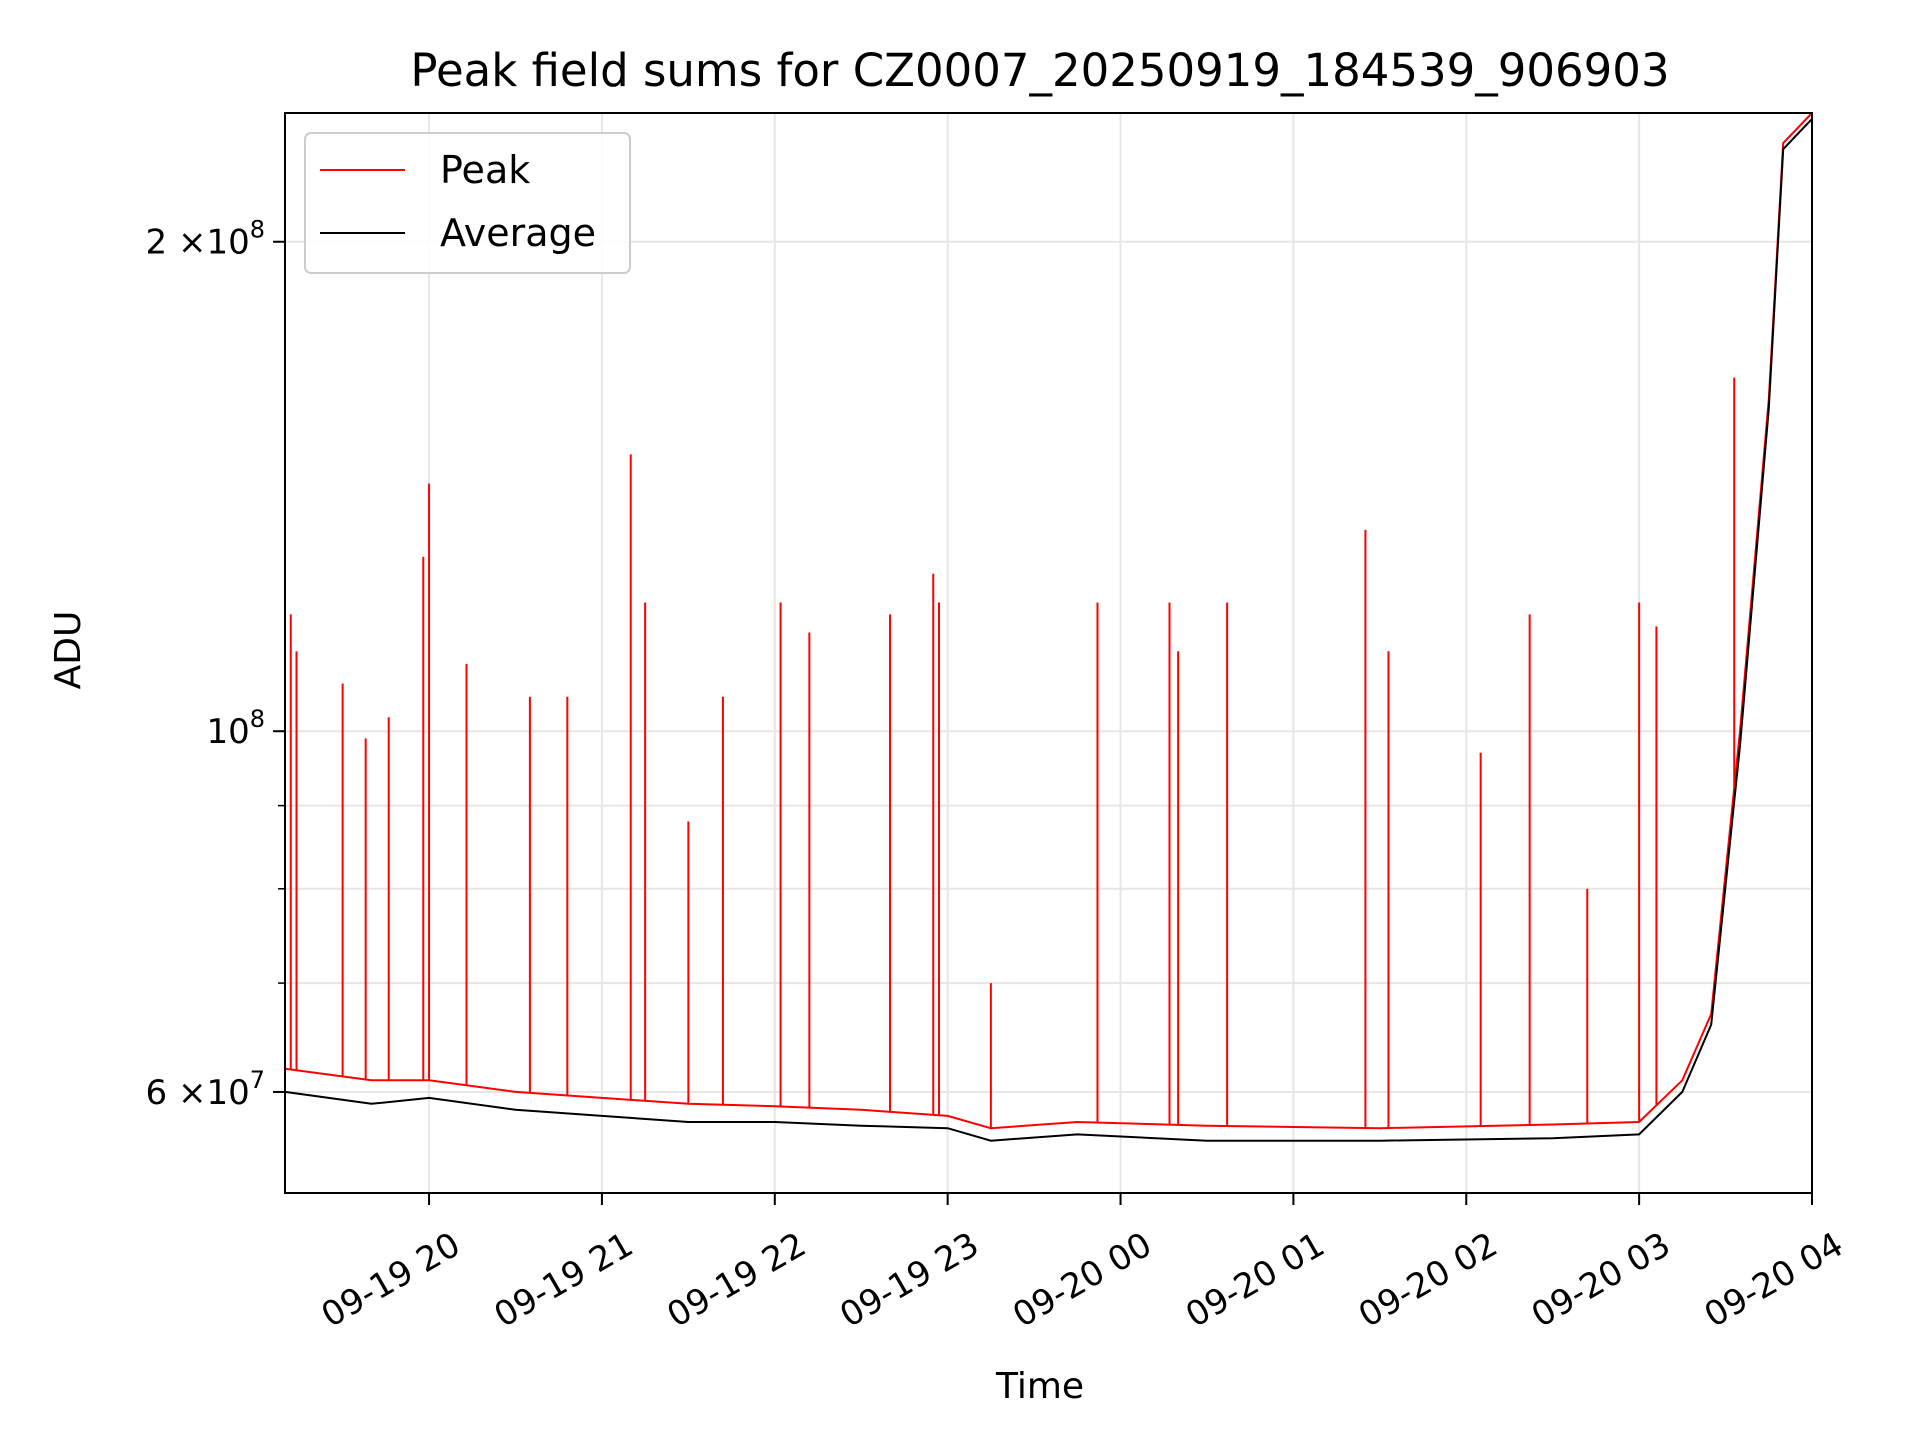 The height and width of the screenshot is (1440, 1920). Describe the element at coordinates (205, 1089) in the screenshot. I see `y-tick-label: 6 ×107` at that location.